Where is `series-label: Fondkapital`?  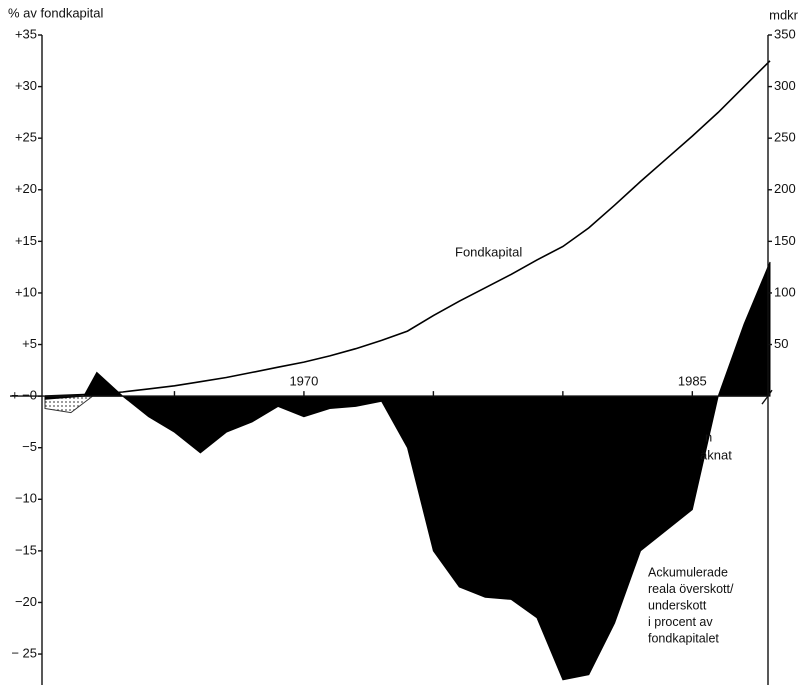 series-label: Fondkapital is located at coordinates (488, 251).